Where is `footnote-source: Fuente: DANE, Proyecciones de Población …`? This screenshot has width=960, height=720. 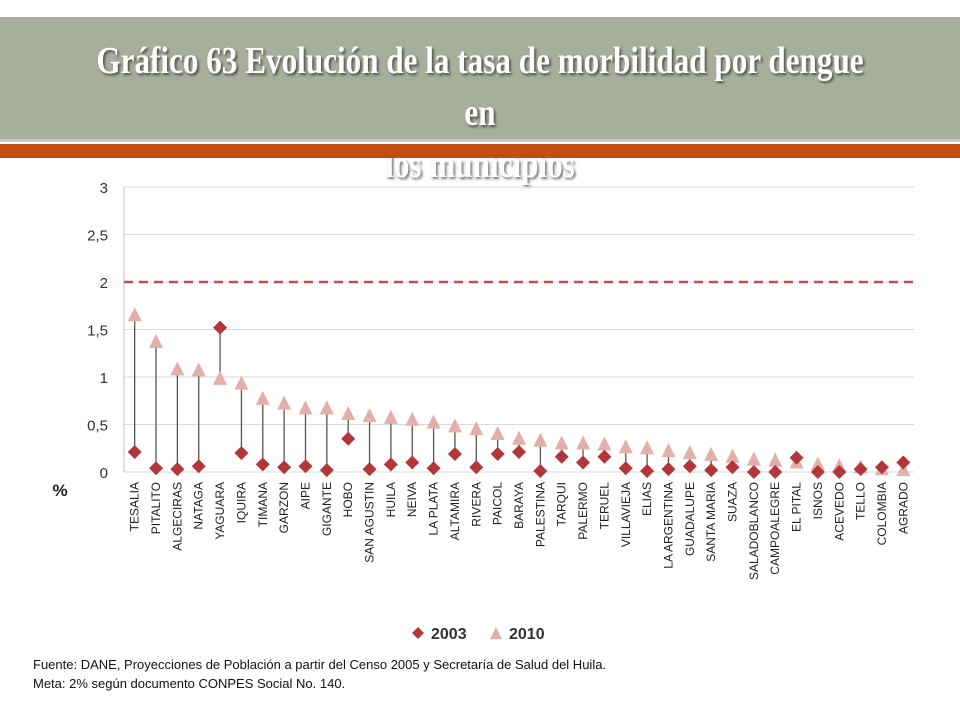 footnote-source: Fuente: DANE, Proyecciones de Población … is located at coordinates (320, 664).